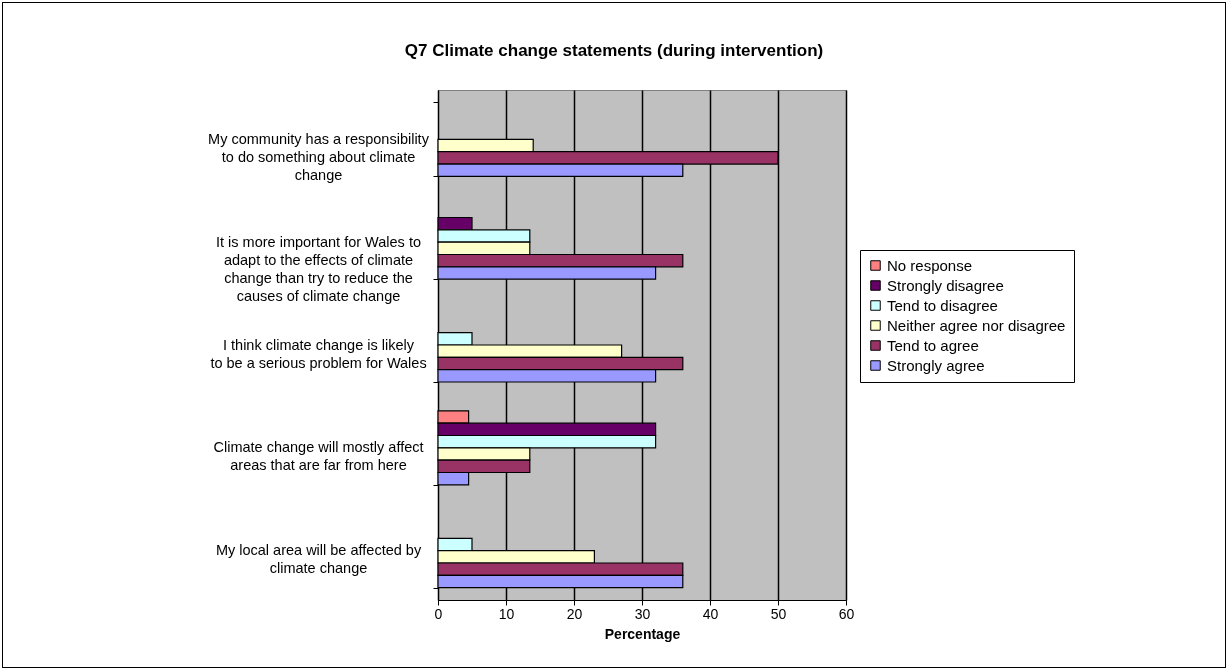 The height and width of the screenshot is (672, 1230). Describe the element at coordinates (318, 268) in the screenshot. I see `y-tick-label: It is more important for Wales to adapt to the effects of climate change than try to reduce the causes of climate change` at that location.